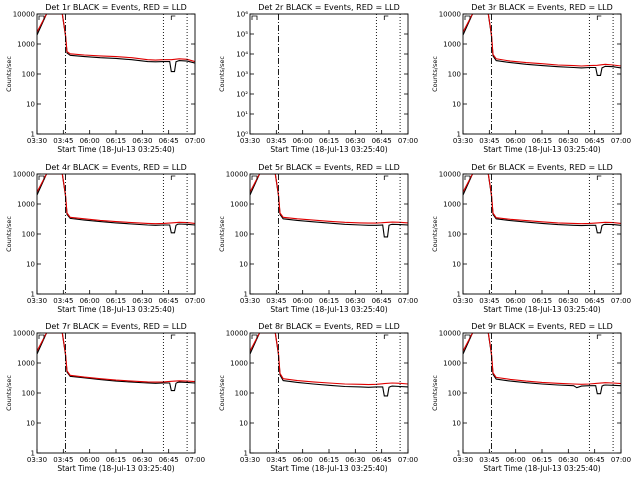 The height and width of the screenshot is (480, 640). Describe the element at coordinates (116, 393) in the screenshot. I see `axes-box` at that location.